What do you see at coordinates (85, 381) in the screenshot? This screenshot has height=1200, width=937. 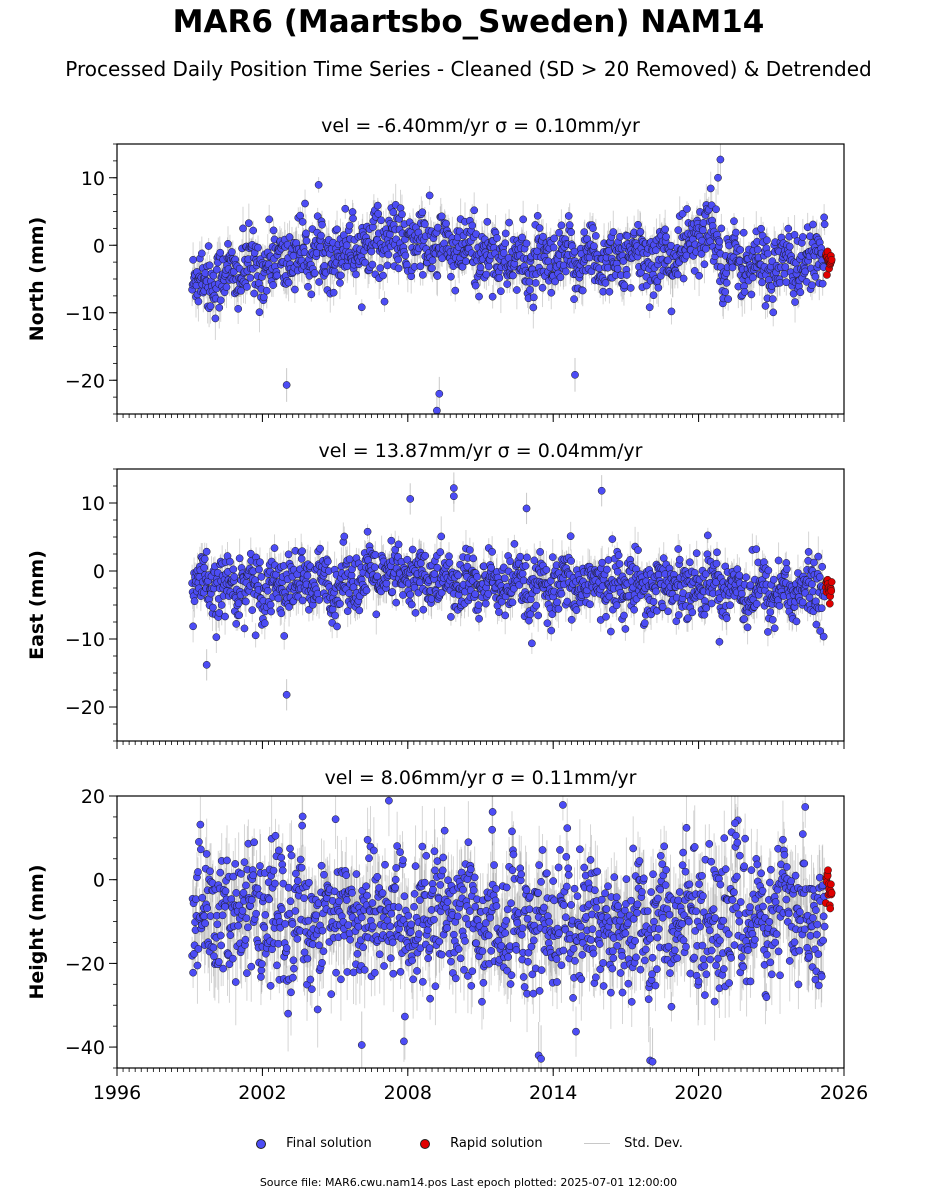 I see `y-tick-label: −20` at bounding box center [85, 381].